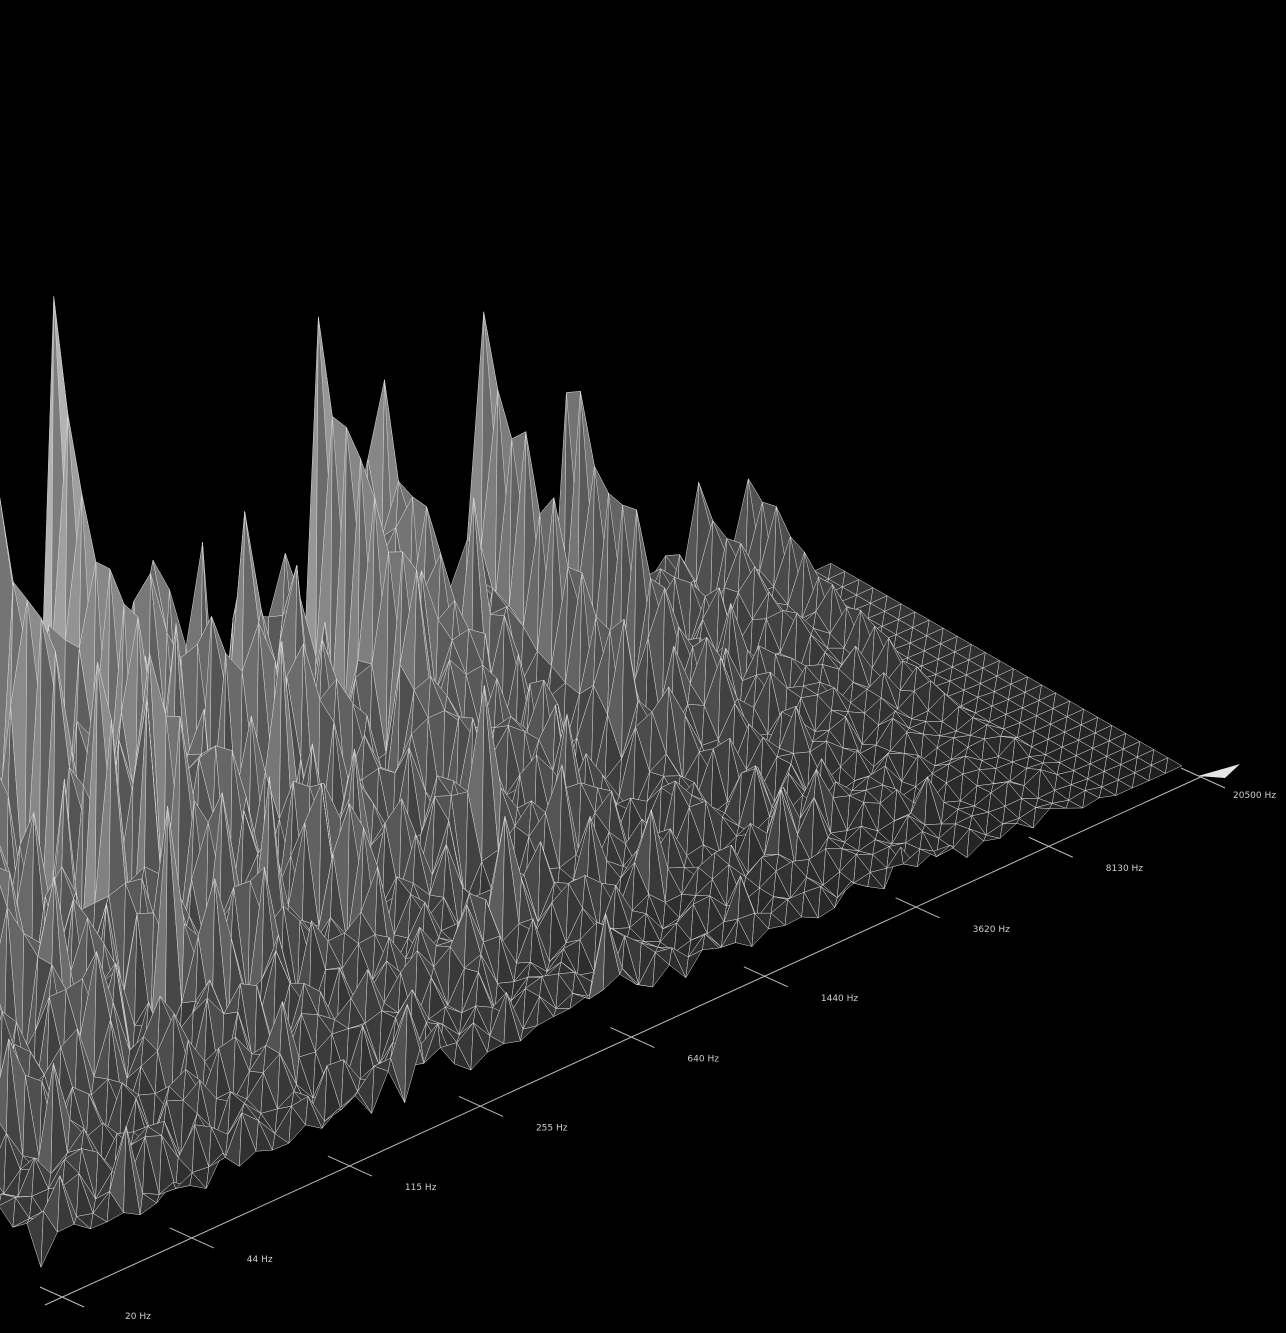 The image size is (1286, 1333). Describe the element at coordinates (138, 1317) in the screenshot. I see `axis-tick-label: 20 Hz` at that location.